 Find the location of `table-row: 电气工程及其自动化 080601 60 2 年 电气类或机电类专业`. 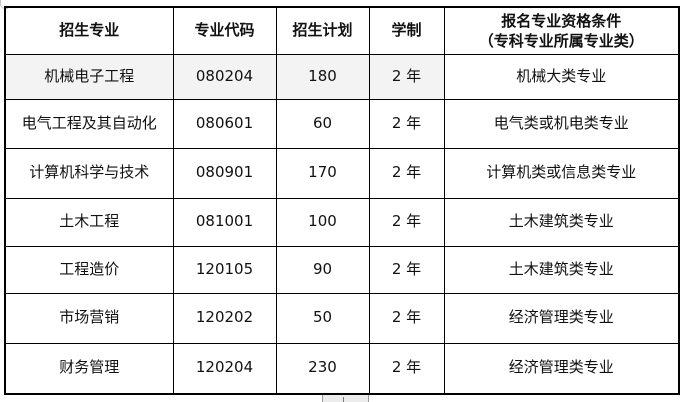

table-row: 电气工程及其自动化 080601 60 2 年 电气类或机电类专业 is located at coordinates (342, 123).